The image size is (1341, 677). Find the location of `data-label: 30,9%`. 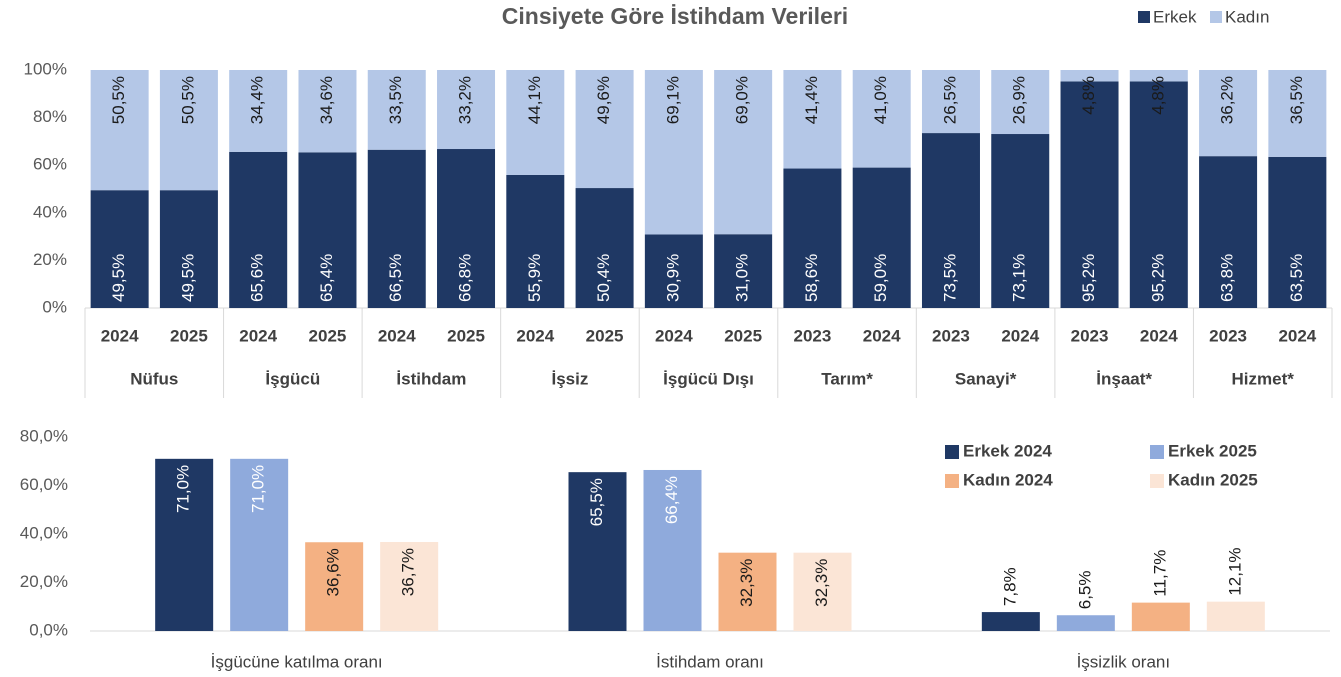

data-label: 30,9% is located at coordinates (672, 278).